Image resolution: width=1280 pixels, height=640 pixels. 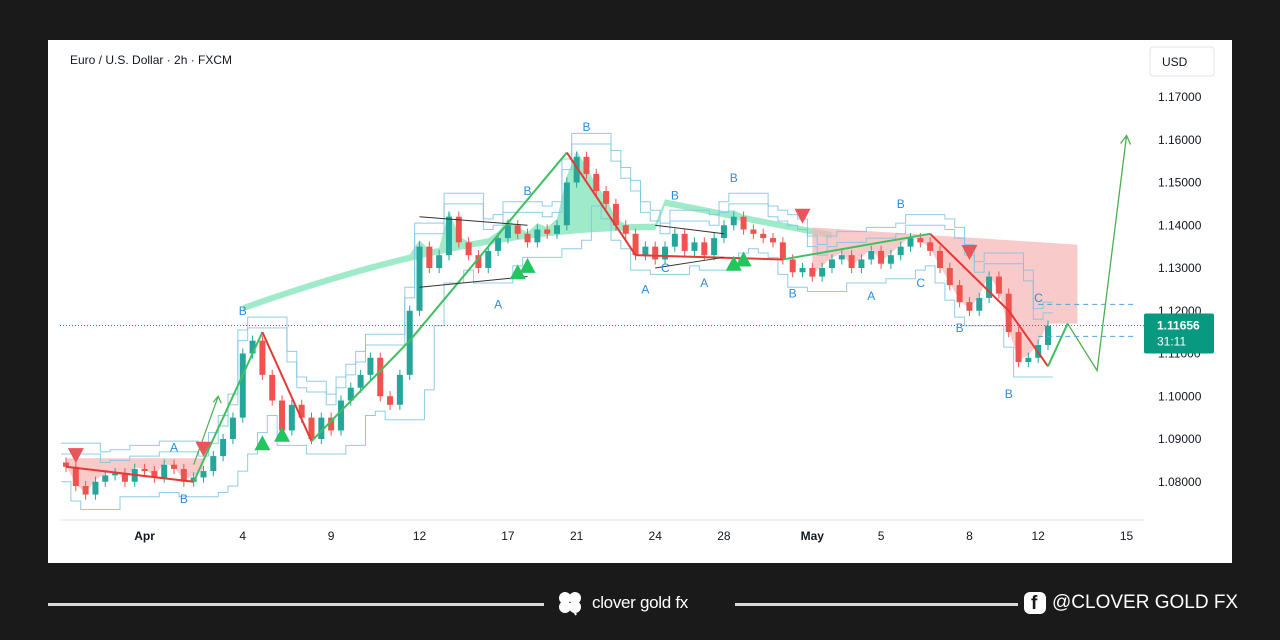 I want to click on social-handle: f @CLOVER GOLD FX, so click(x=1131, y=603).